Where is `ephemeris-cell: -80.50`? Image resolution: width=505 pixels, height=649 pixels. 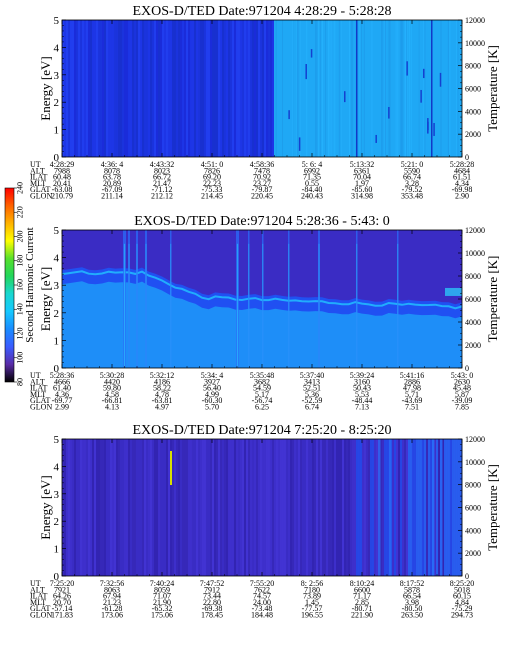
ephemeris-cell: -80.50 is located at coordinates (412, 608).